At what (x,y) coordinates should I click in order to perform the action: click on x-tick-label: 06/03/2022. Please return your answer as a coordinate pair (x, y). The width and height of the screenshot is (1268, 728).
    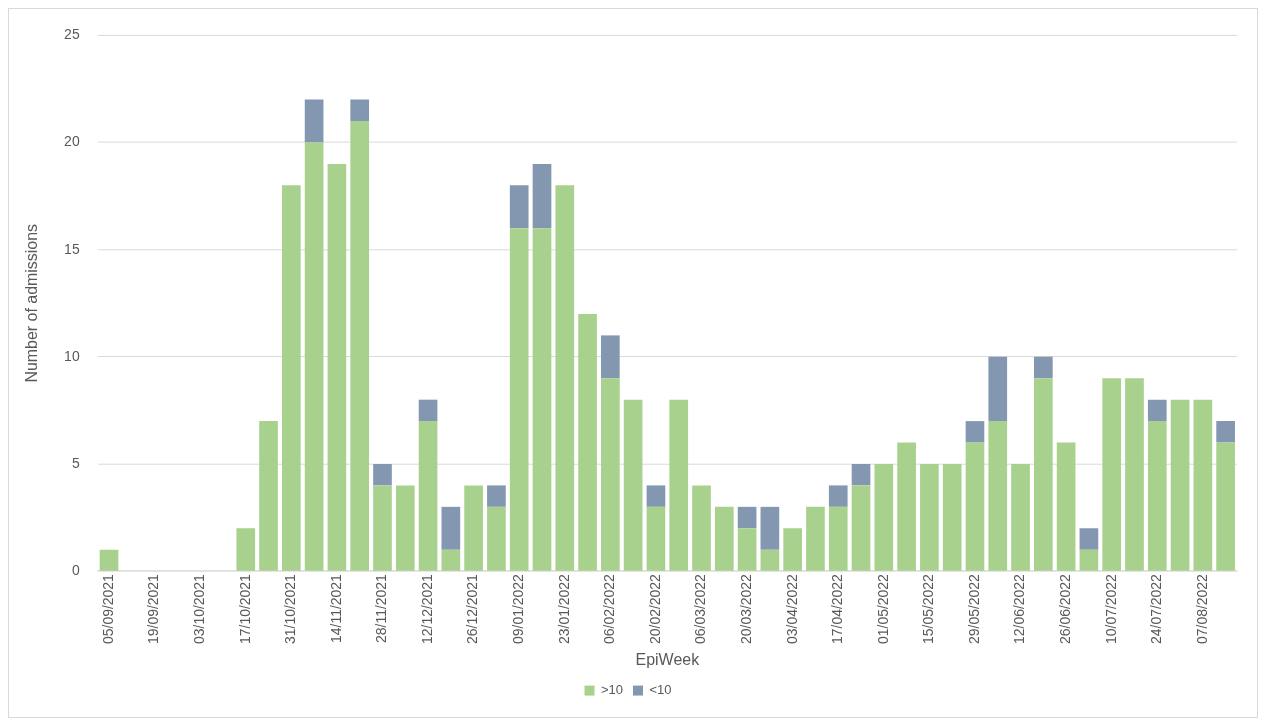
    Looking at the image, I should click on (700, 608).